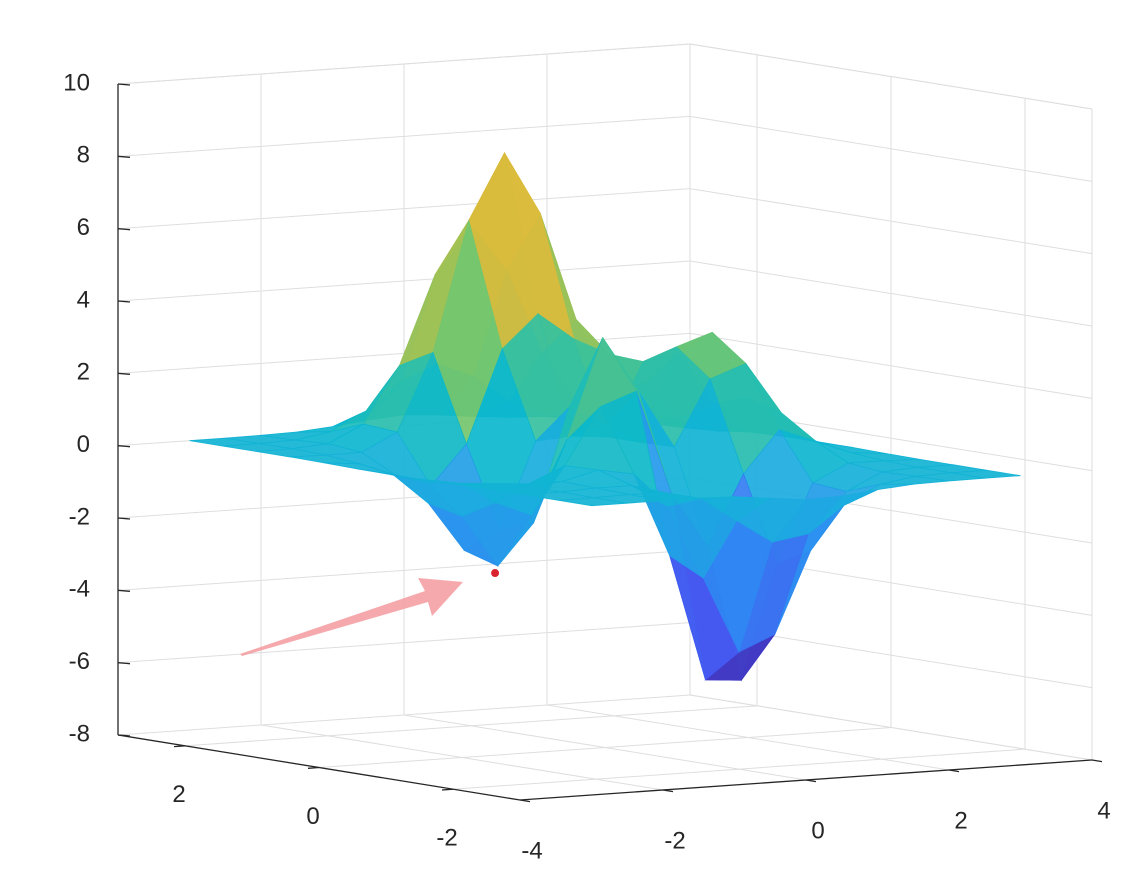 This screenshot has width=1130, height=881. Describe the element at coordinates (79, 589) in the screenshot. I see `z-tick-label: -4` at that location.